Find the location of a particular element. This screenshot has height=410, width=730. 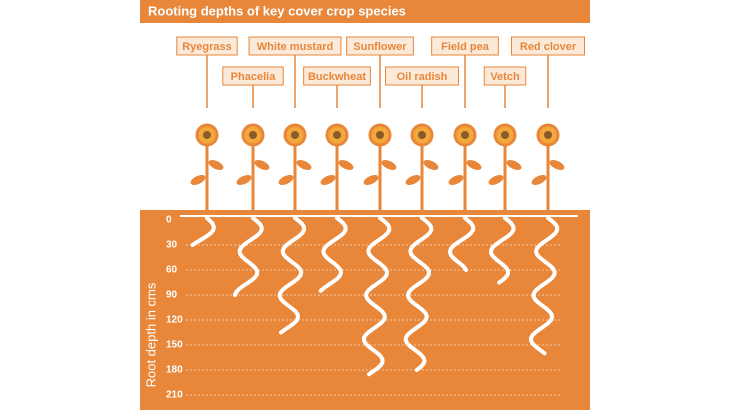

y-tick-label: 210 is located at coordinates (174, 395).